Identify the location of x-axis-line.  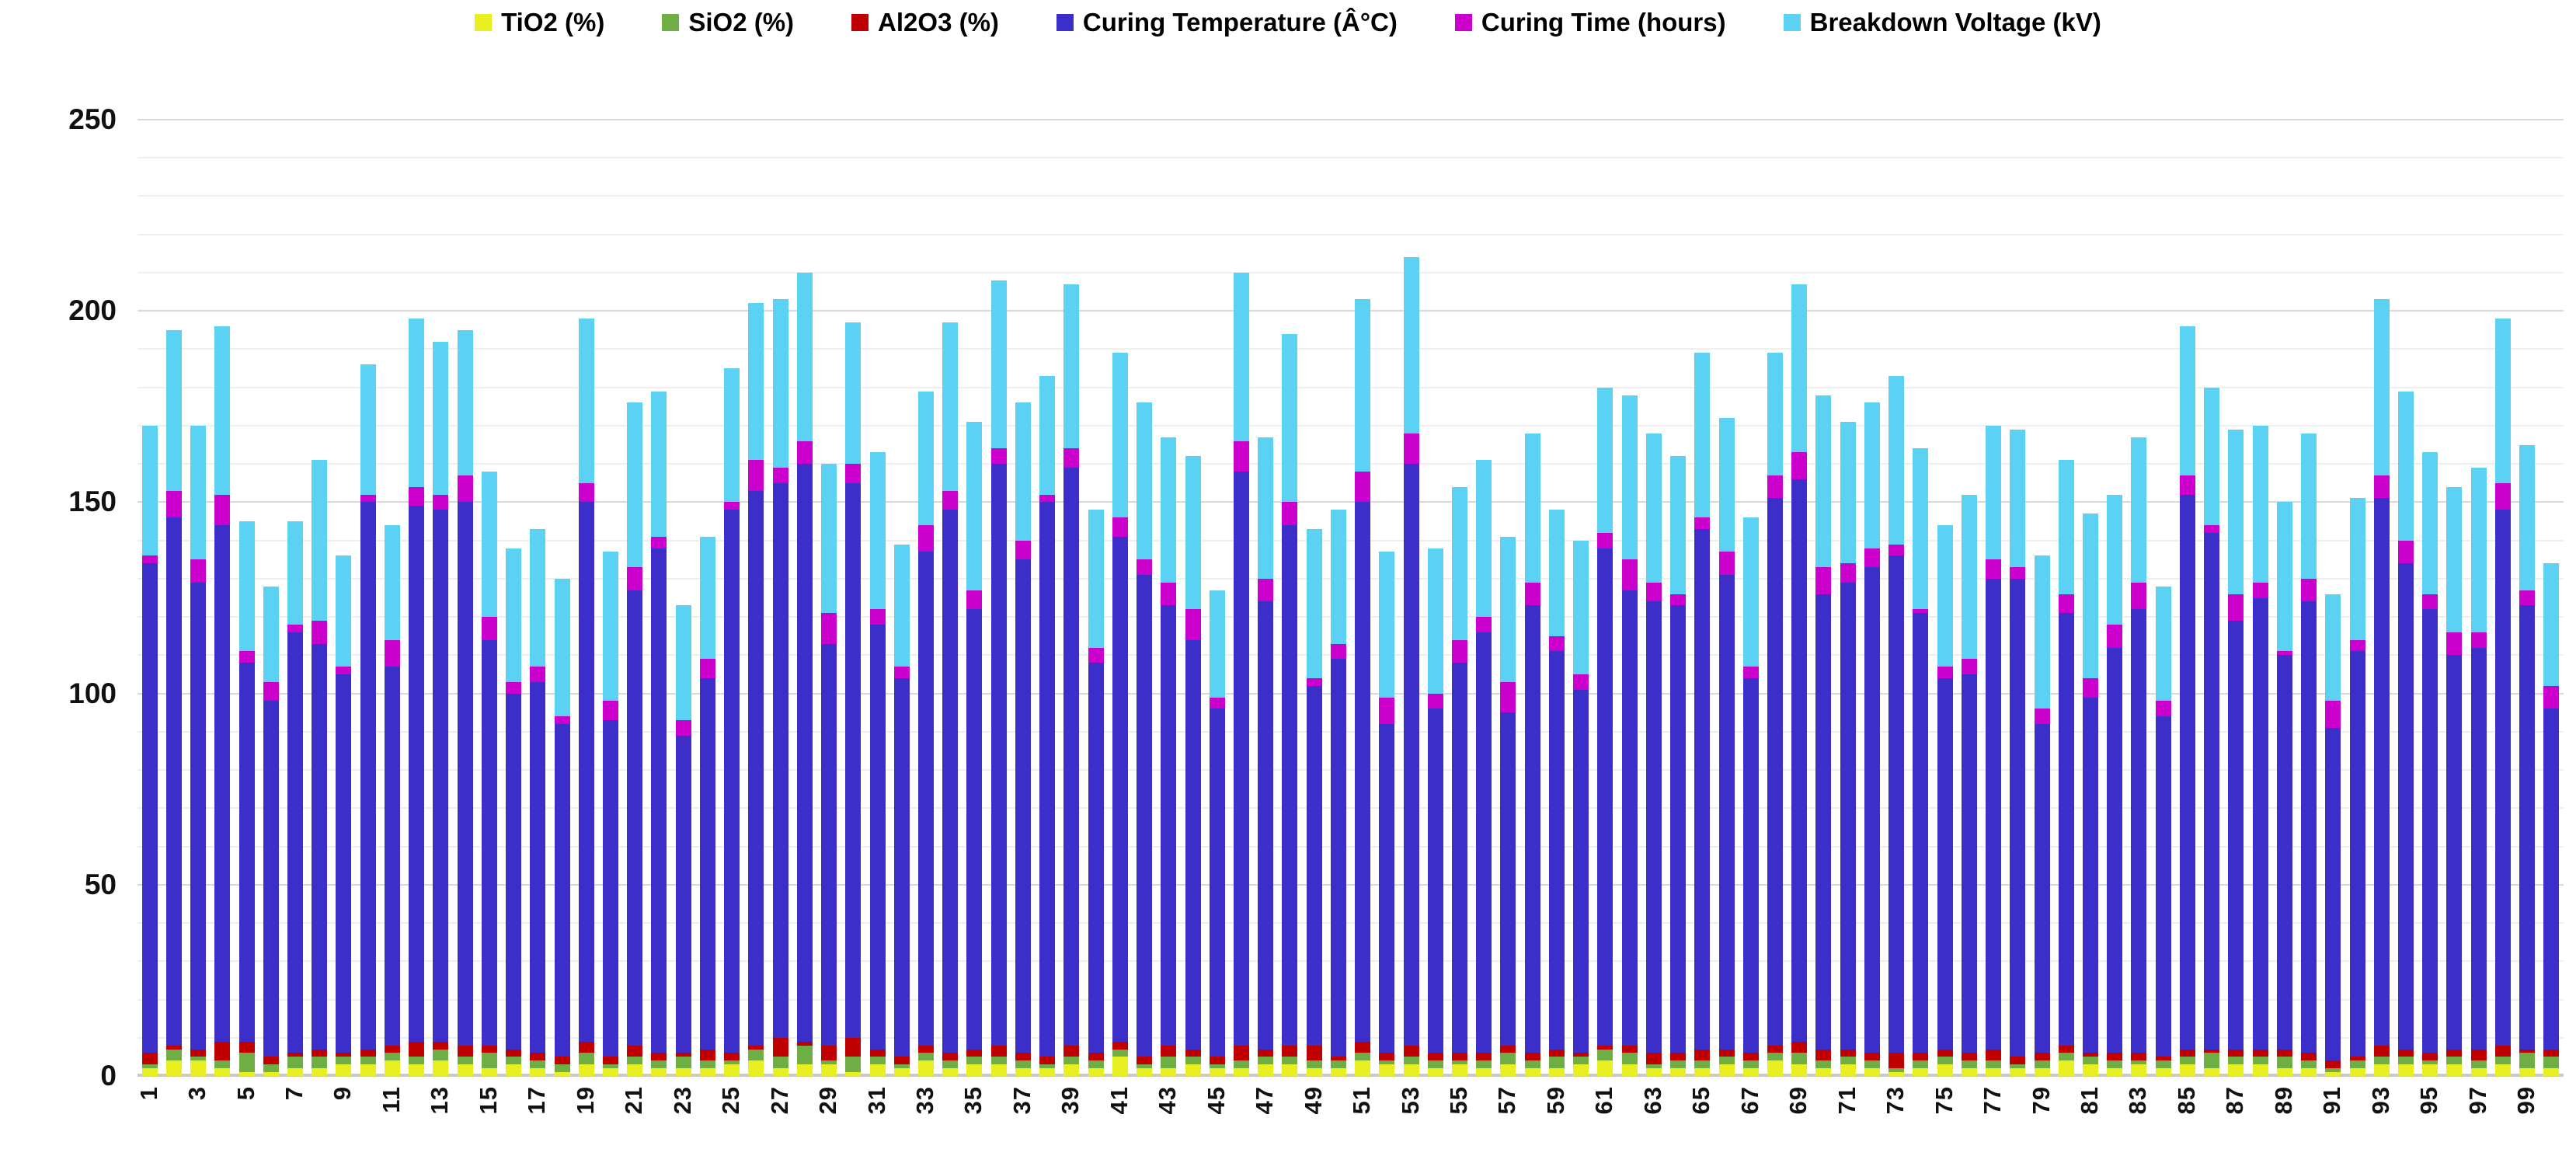
(1351, 1075).